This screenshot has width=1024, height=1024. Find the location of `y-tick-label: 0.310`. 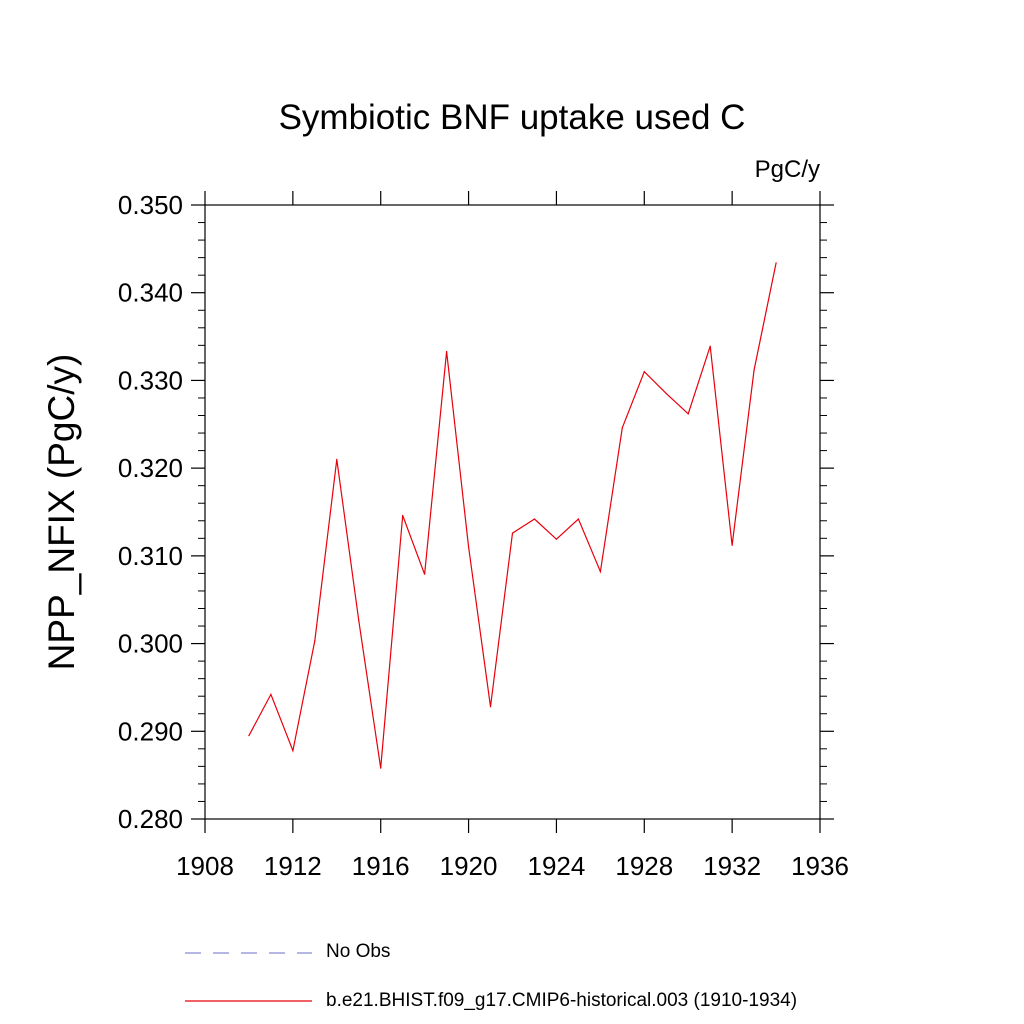

y-tick-label: 0.310 is located at coordinates (150, 556).